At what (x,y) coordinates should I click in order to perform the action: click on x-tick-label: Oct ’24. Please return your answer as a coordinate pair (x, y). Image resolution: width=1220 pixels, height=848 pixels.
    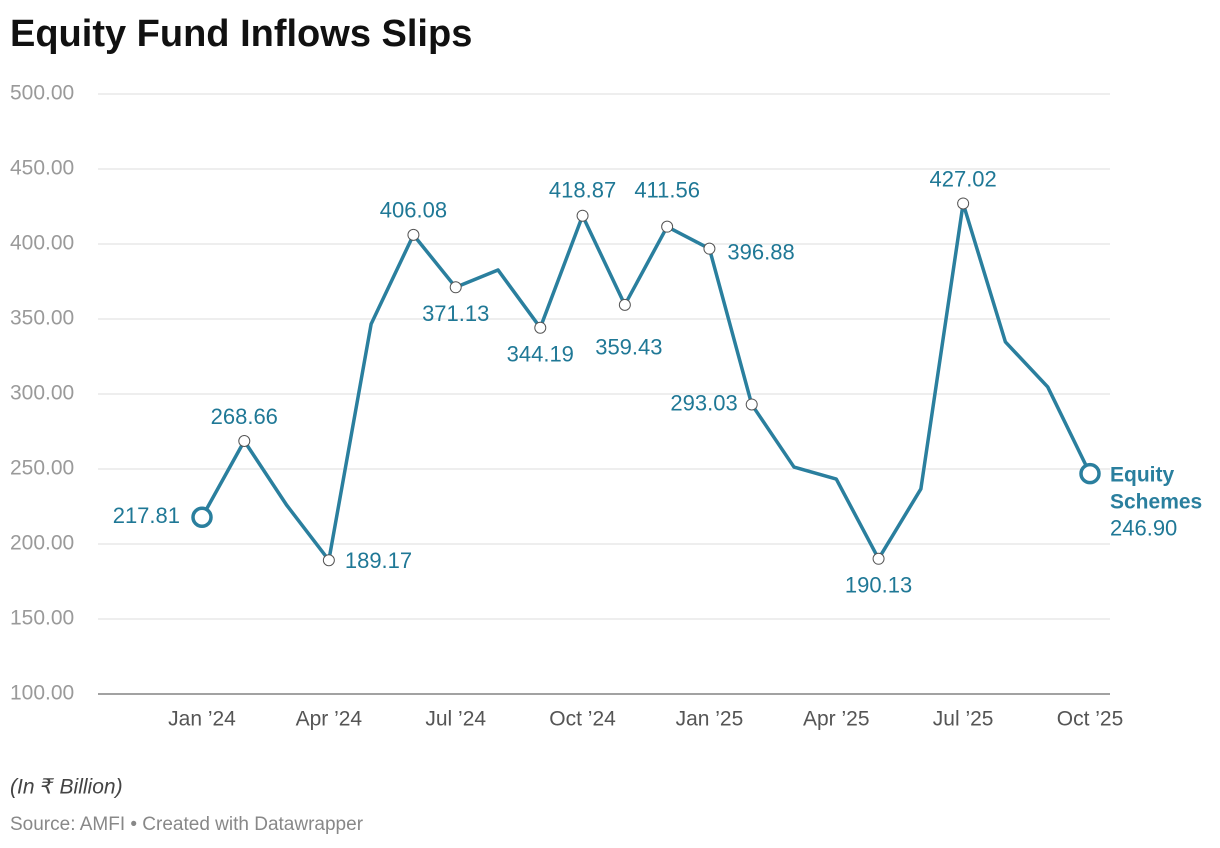
    Looking at the image, I should click on (582, 719).